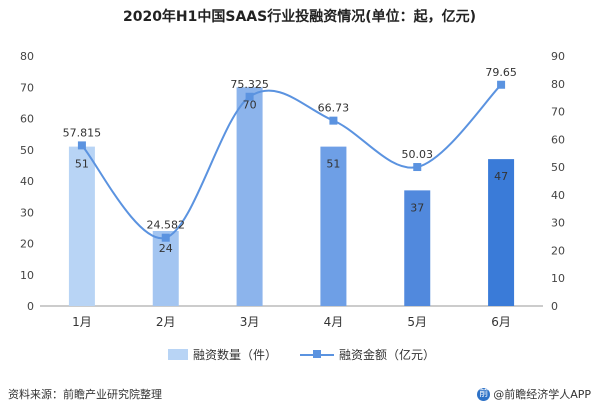  I want to click on legend-bar-swatch, so click(178, 354).